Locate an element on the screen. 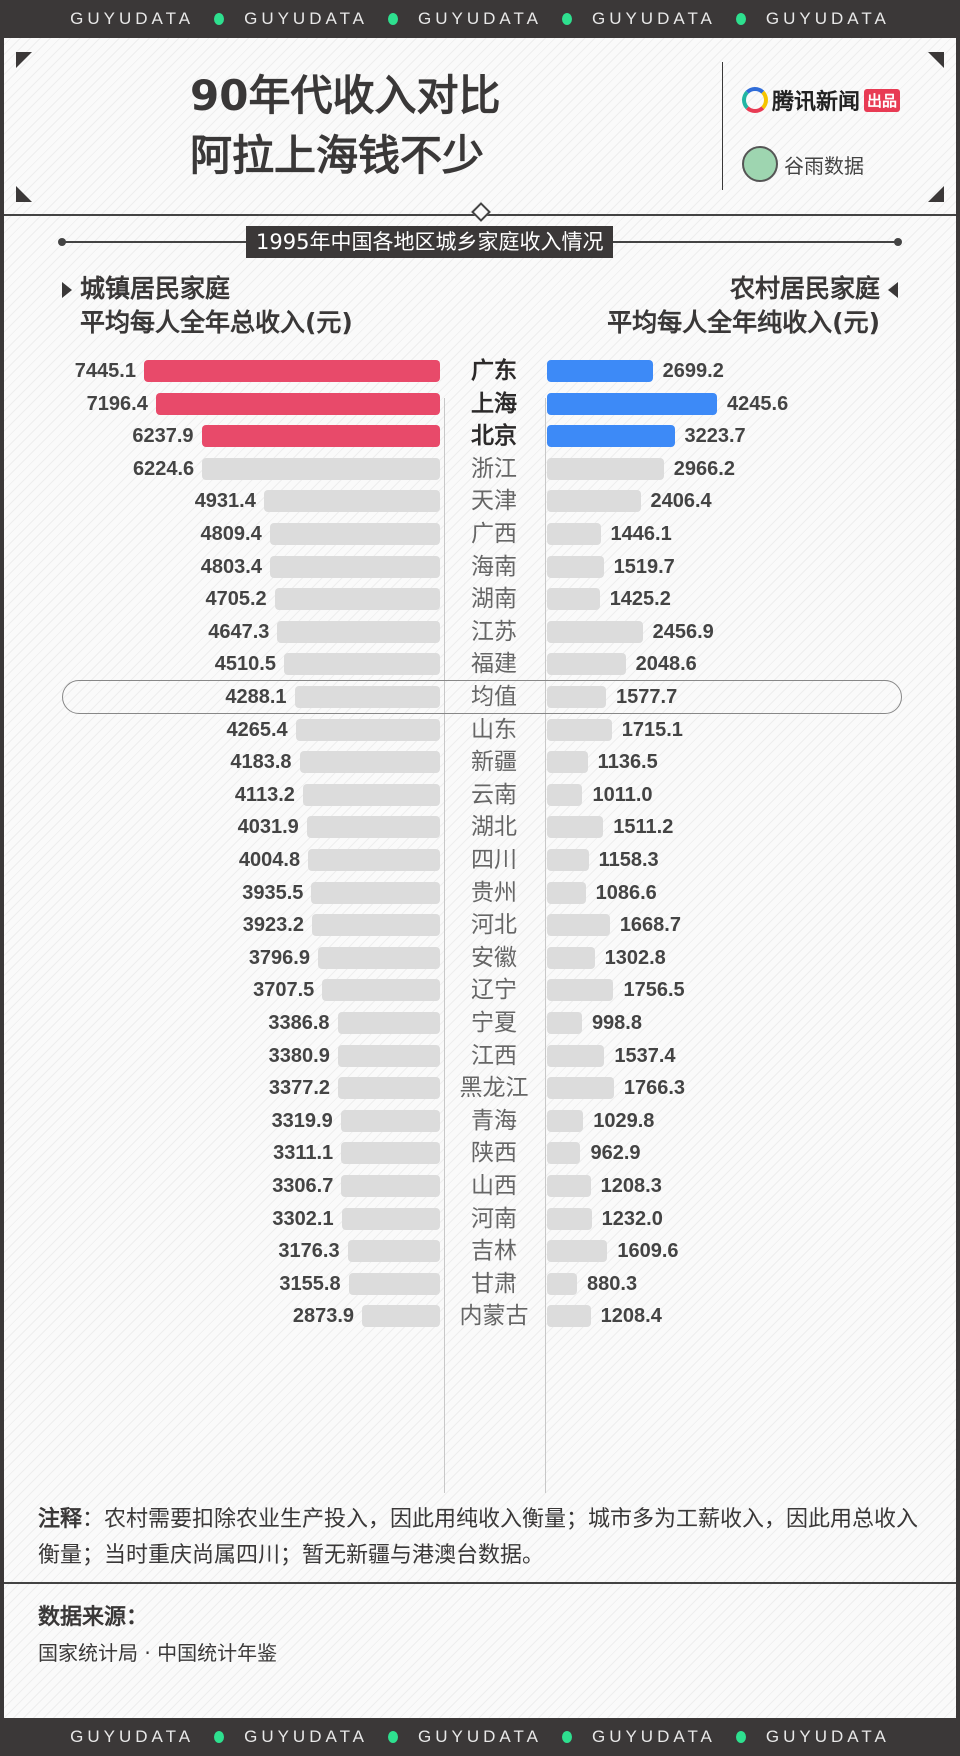 The height and width of the screenshot is (1756, 960). rural-value-label: 2406.4 is located at coordinates (681, 501).